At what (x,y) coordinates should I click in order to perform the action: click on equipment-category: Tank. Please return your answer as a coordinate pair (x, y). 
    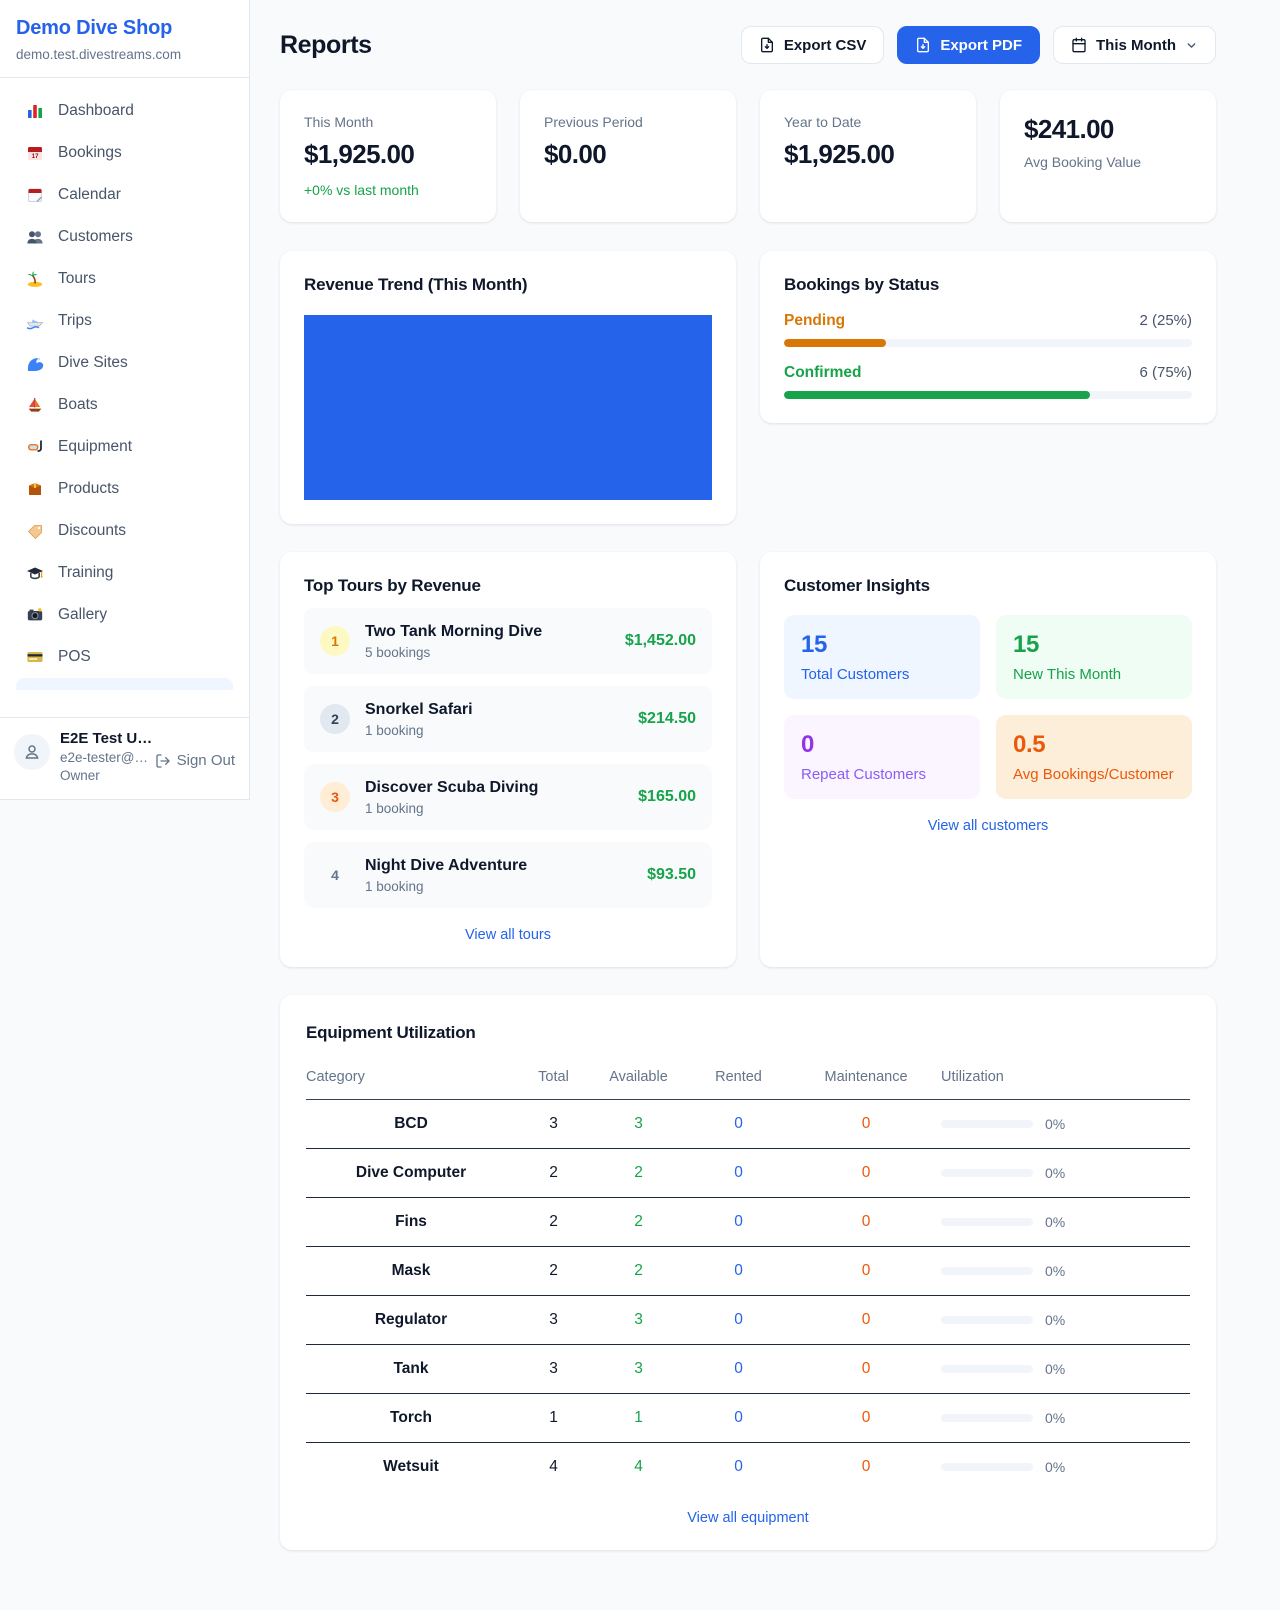
    Looking at the image, I should click on (411, 1369).